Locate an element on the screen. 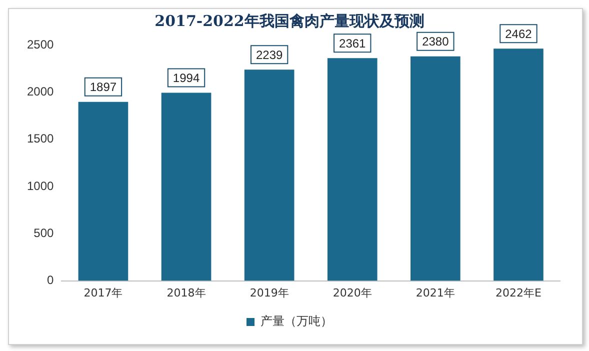 The height and width of the screenshot is (351, 589). y-tick-label: 500 is located at coordinates (44, 233).